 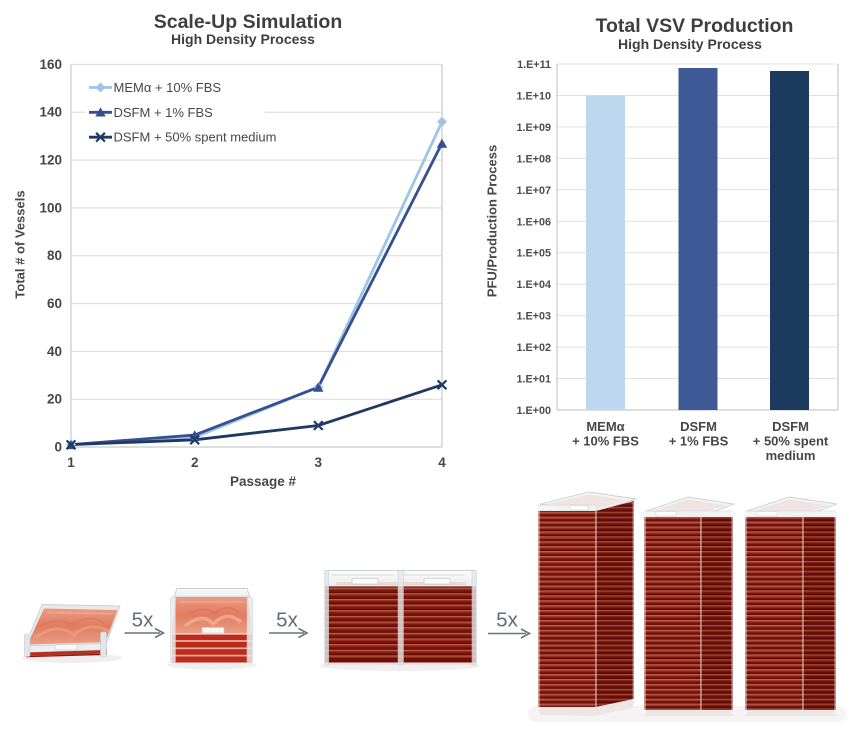 What do you see at coordinates (533, 222) in the screenshot?
I see `svg-text: 1.E+06` at bounding box center [533, 222].